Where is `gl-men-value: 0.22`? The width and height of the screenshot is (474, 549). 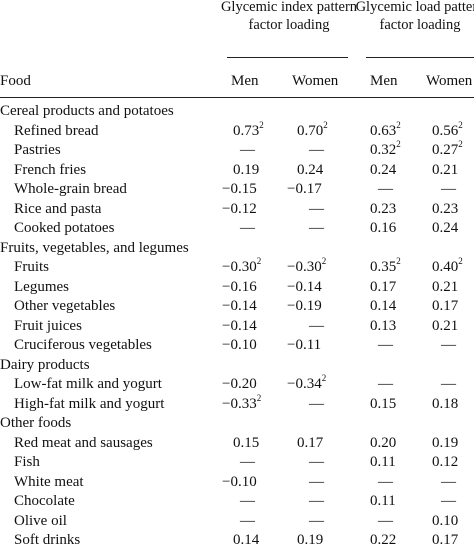
gl-men-value: 0.22 is located at coordinates (383, 540).